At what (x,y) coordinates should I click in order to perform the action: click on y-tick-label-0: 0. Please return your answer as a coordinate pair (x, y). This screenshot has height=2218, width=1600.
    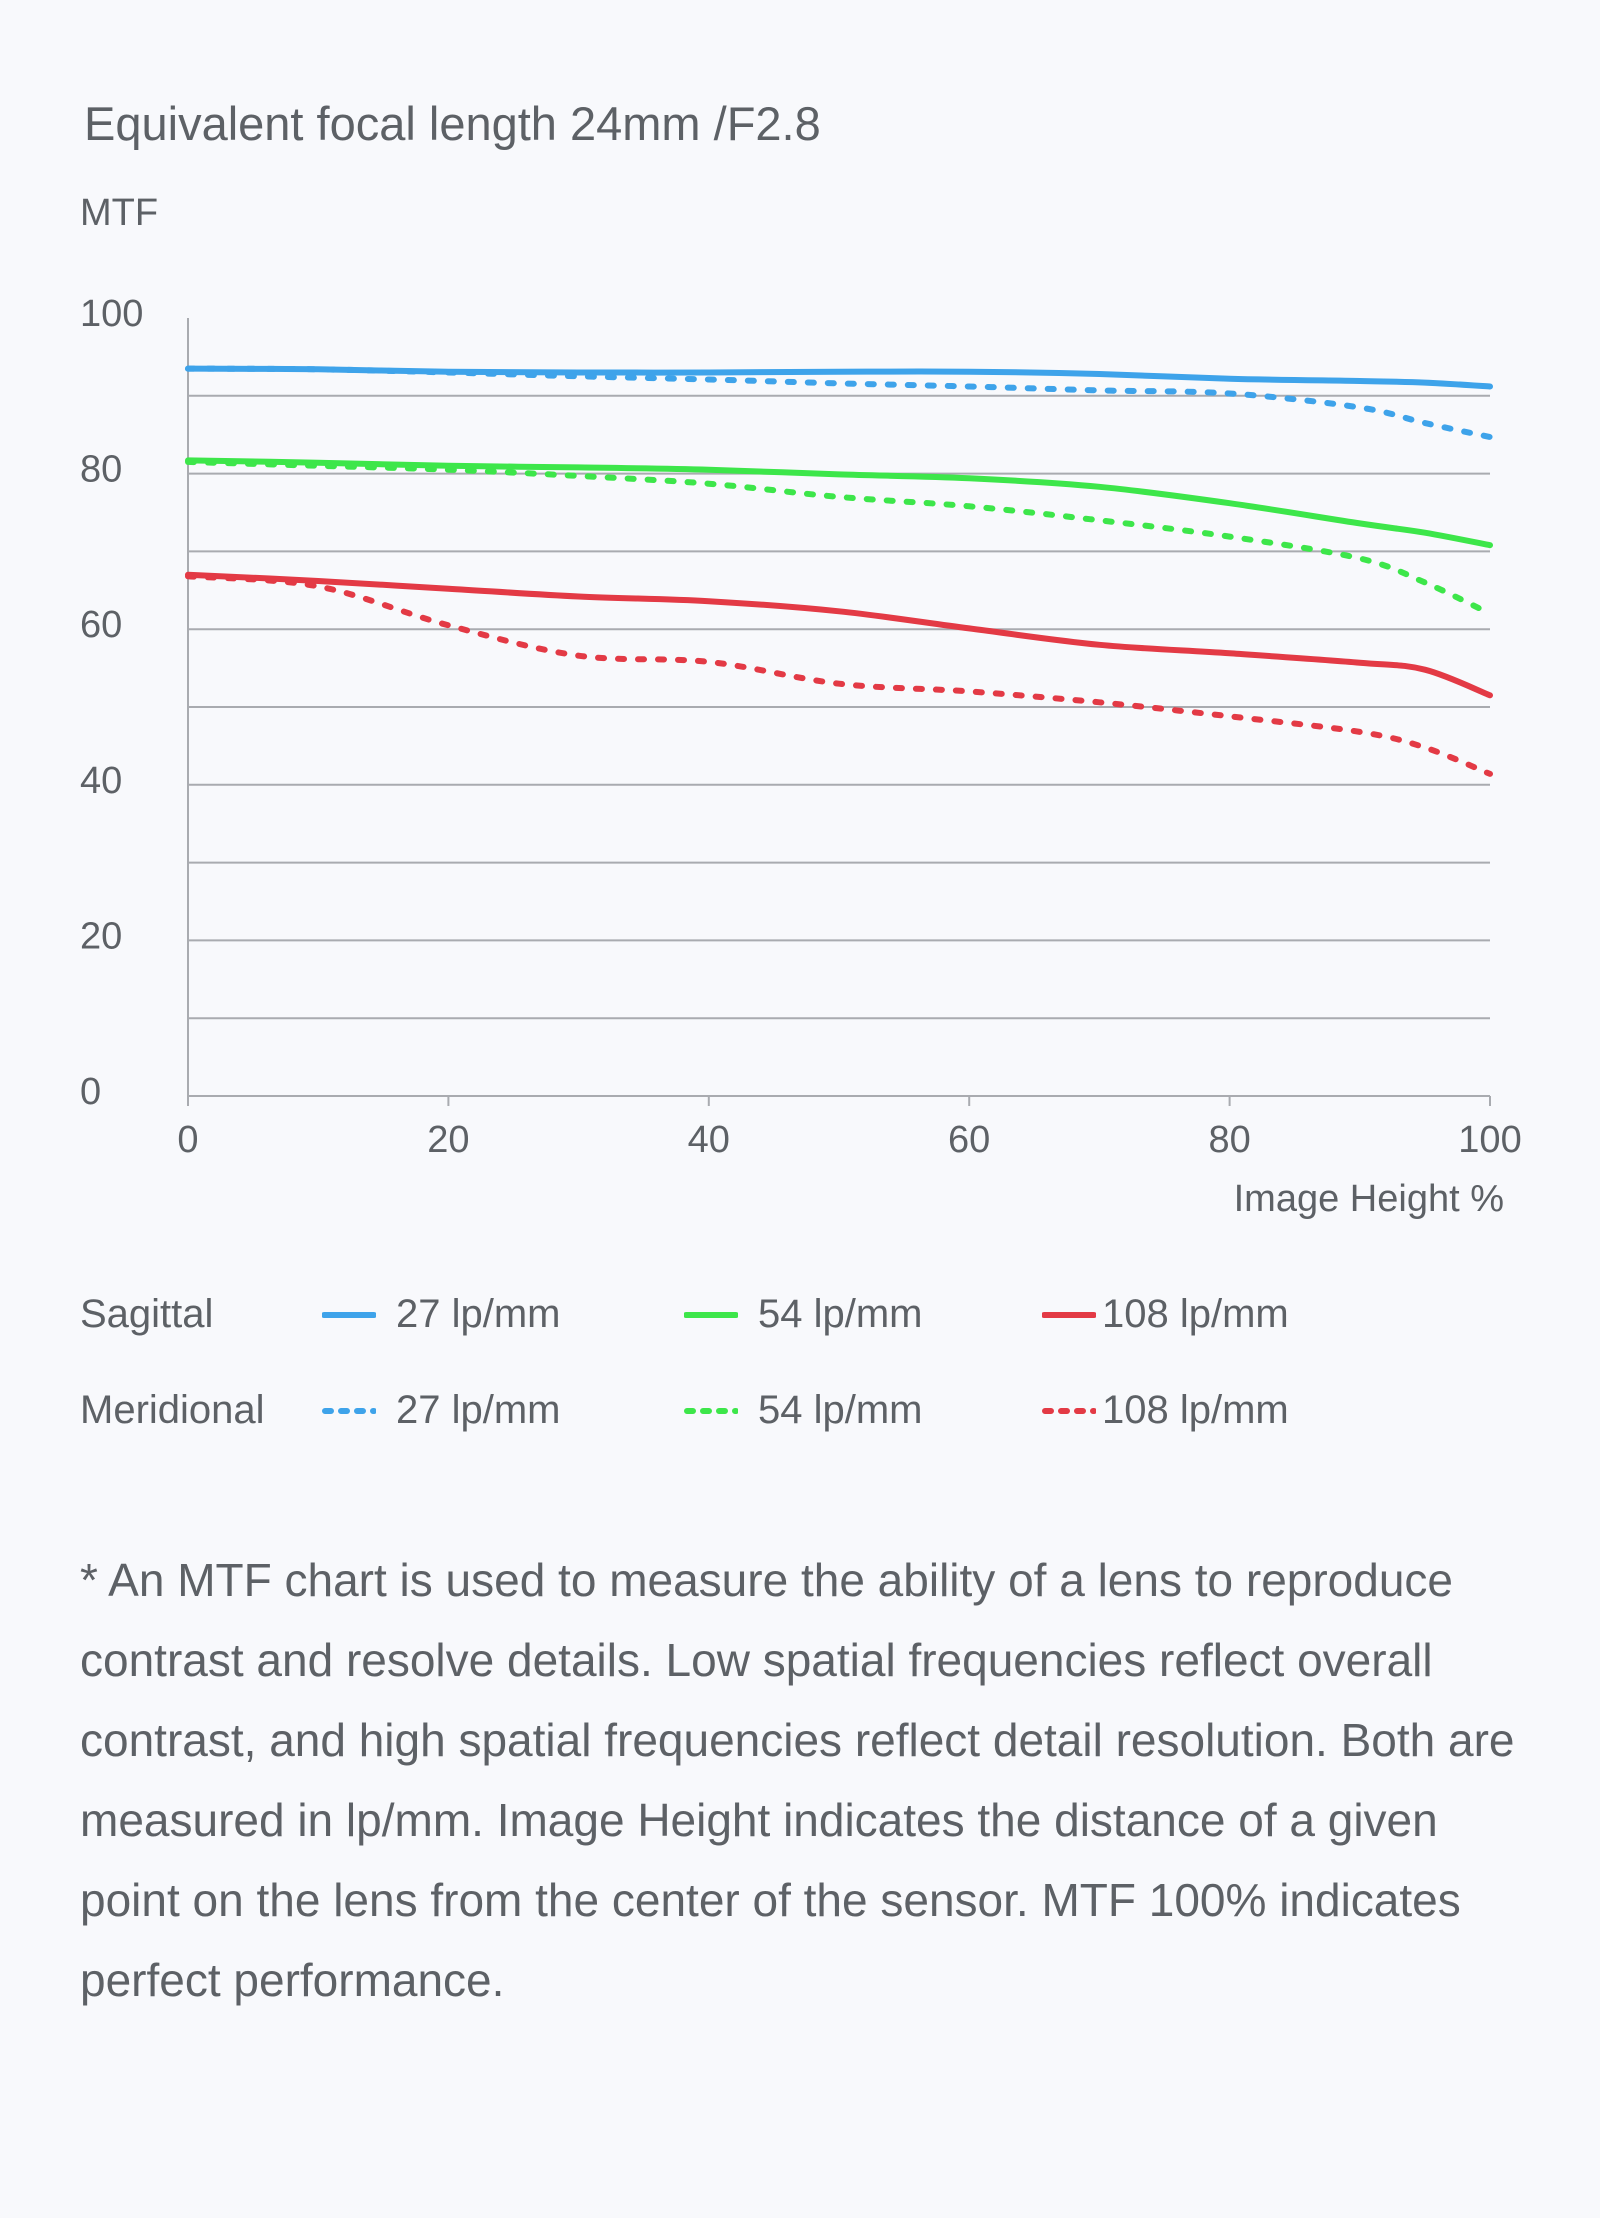
    Looking at the image, I should click on (90, 1092).